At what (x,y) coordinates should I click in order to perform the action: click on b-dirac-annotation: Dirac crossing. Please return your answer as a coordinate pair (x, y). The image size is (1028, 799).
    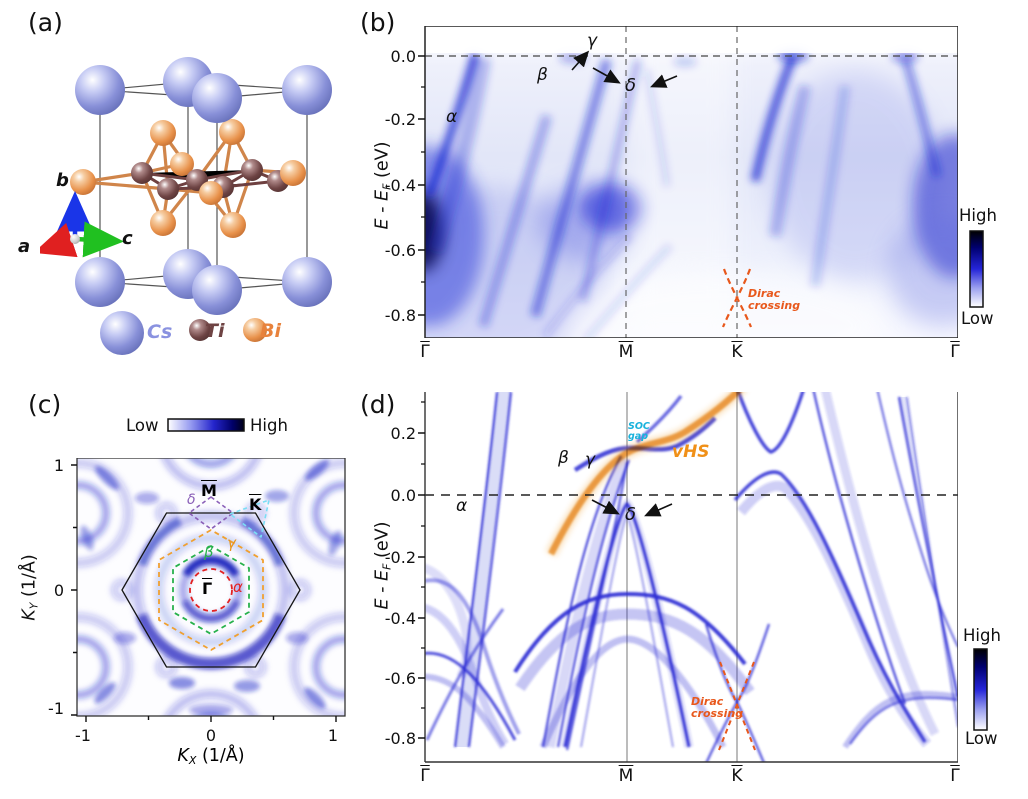
    Looking at the image, I should click on (774, 299).